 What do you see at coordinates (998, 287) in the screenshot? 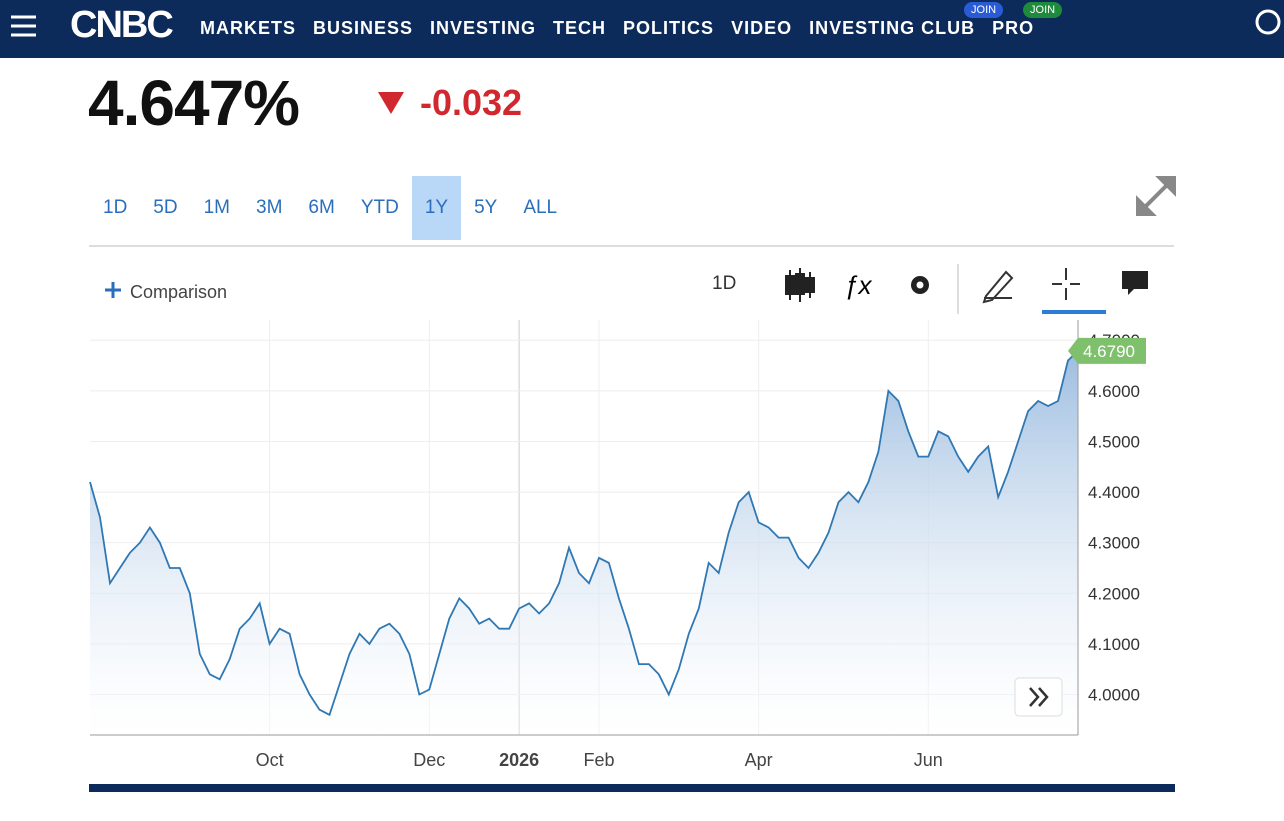
I see `draw-icon` at bounding box center [998, 287].